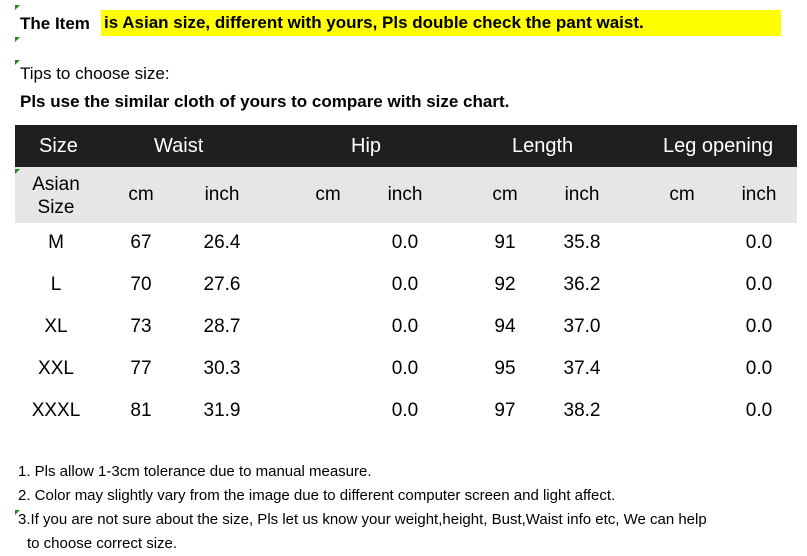 The height and width of the screenshot is (556, 807). What do you see at coordinates (102, 543) in the screenshot?
I see `note-3-continued: to choose correct size.` at bounding box center [102, 543].